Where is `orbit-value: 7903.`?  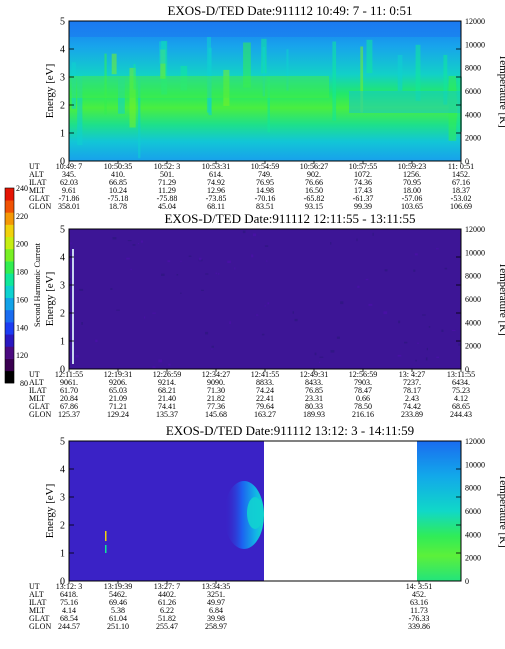
orbit-value: 7903. is located at coordinates (363, 382).